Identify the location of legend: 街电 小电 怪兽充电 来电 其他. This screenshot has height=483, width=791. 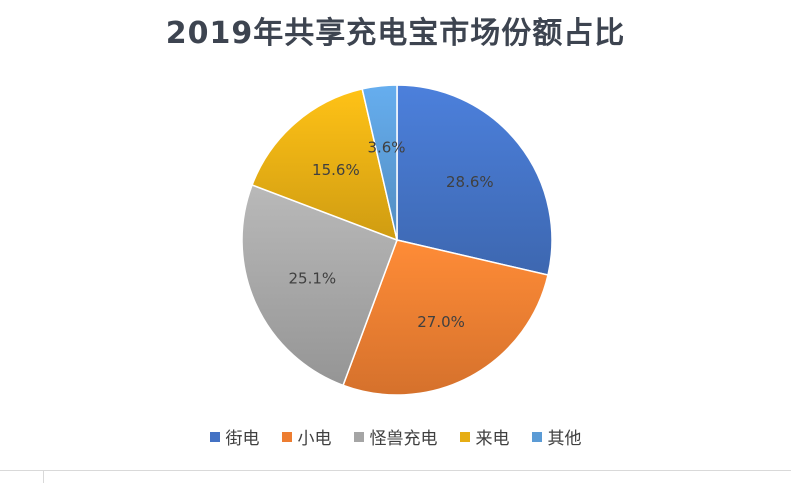
(395, 436).